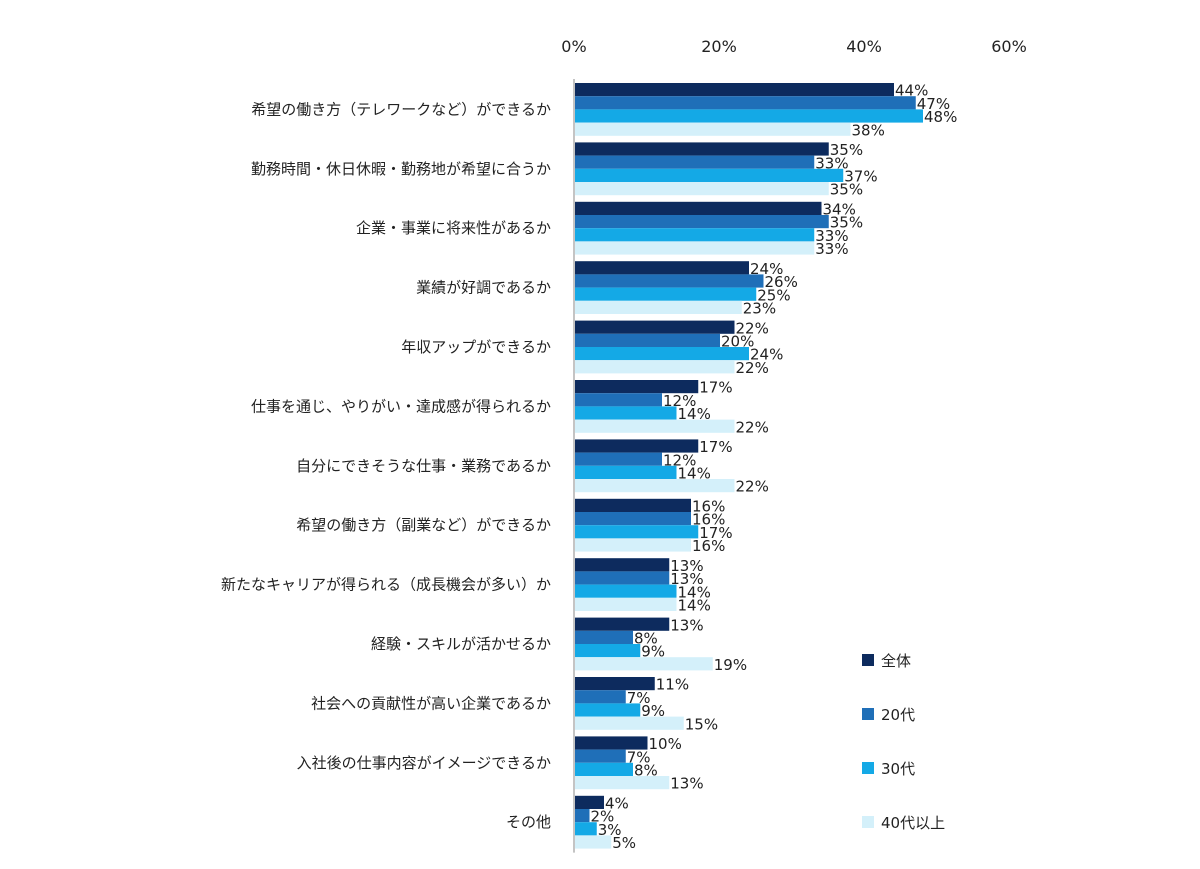 The width and height of the screenshot is (1200, 869). What do you see at coordinates (476, 347) in the screenshot?
I see `category-label: 年収アップができるか` at bounding box center [476, 347].